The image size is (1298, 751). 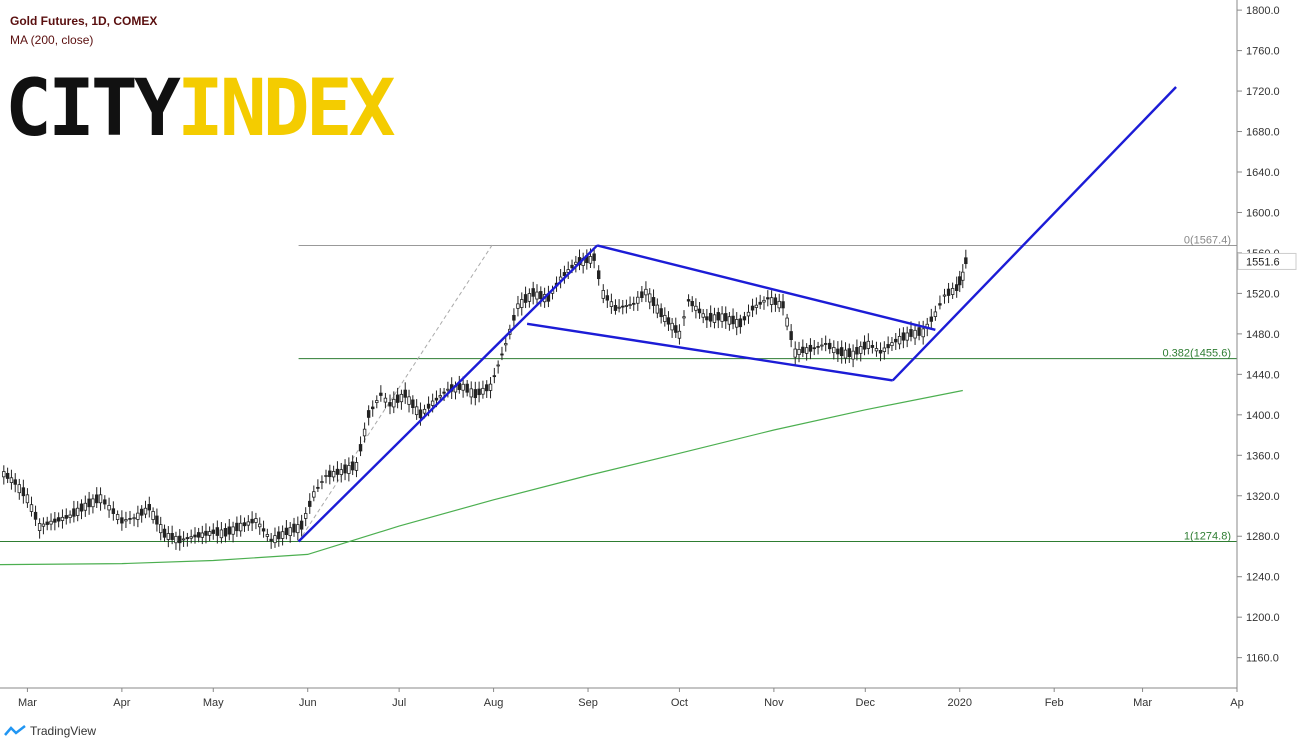 What do you see at coordinates (1263, 375) in the screenshot?
I see `y-tick-label: 1440.0` at bounding box center [1263, 375].